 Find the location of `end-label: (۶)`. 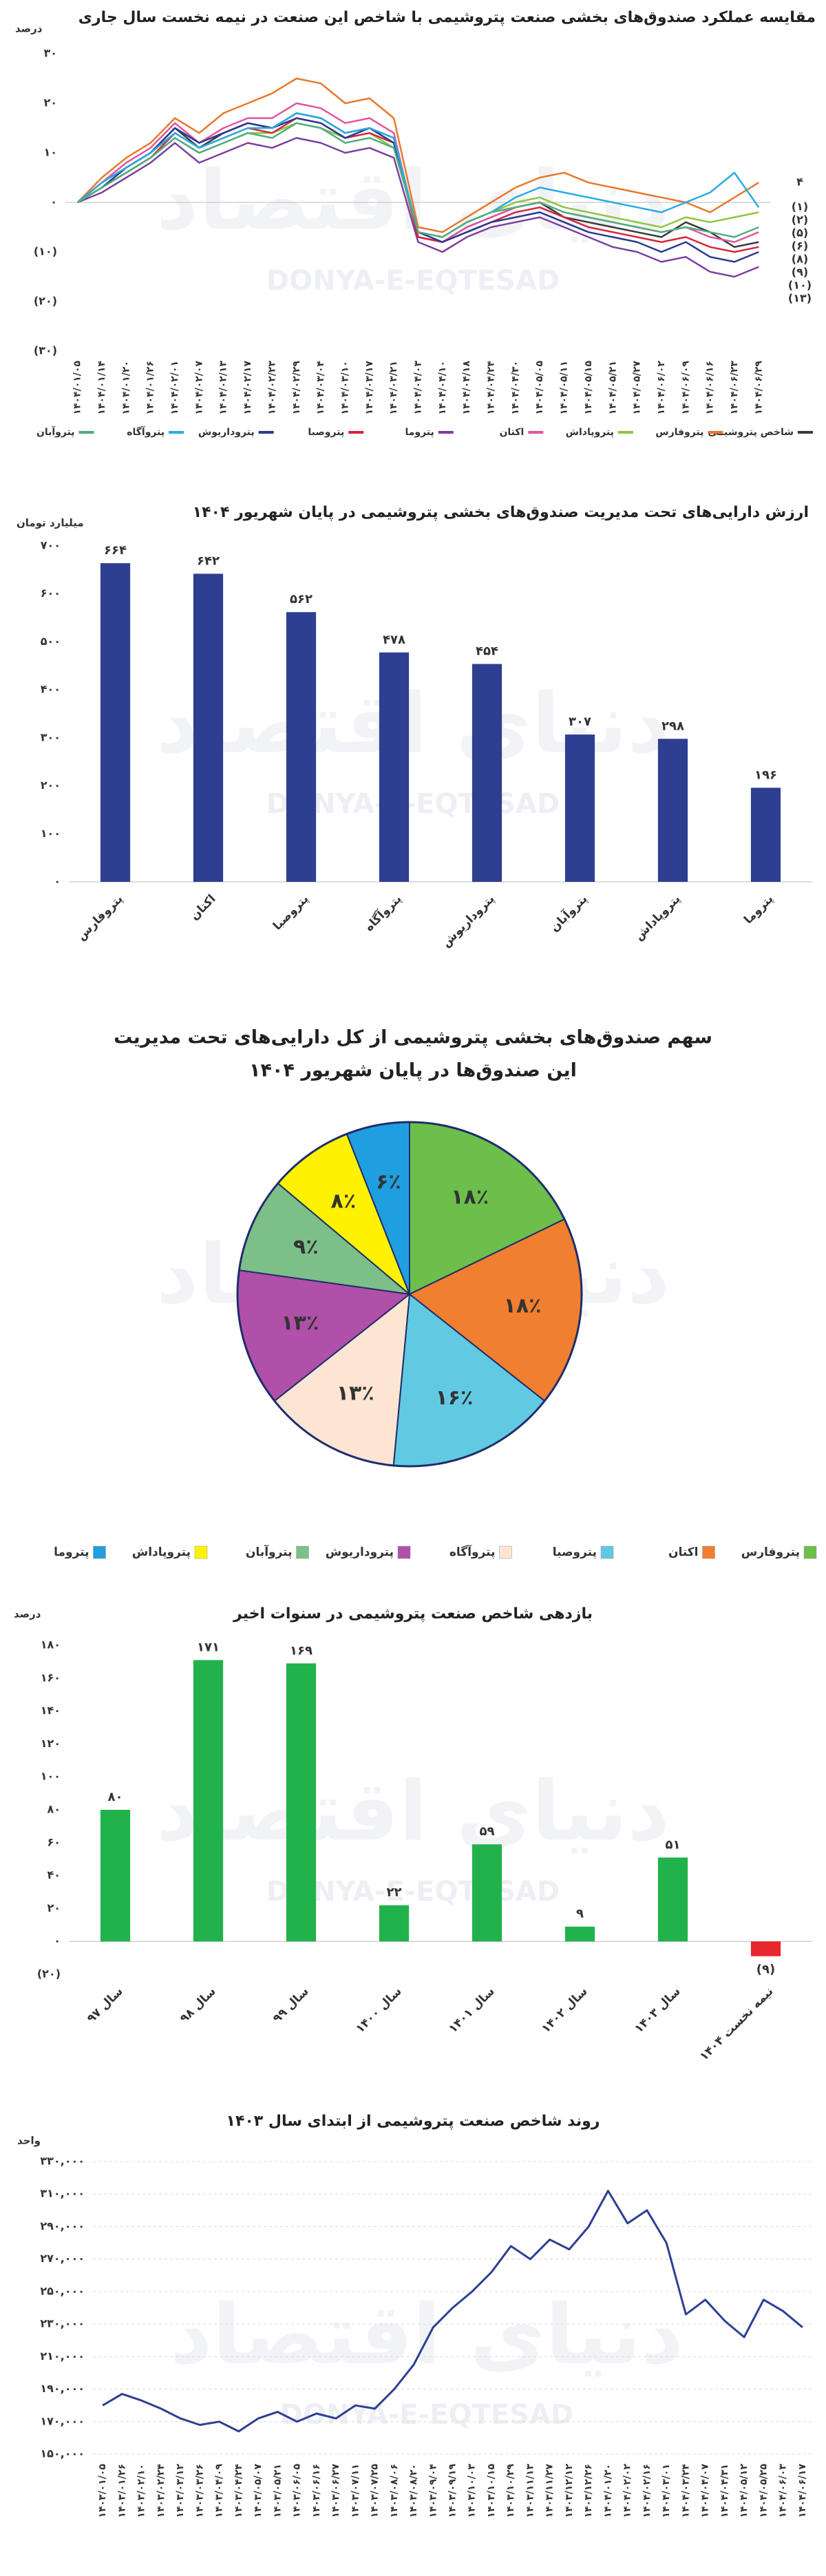

end-label: (۶) is located at coordinates (800, 247).